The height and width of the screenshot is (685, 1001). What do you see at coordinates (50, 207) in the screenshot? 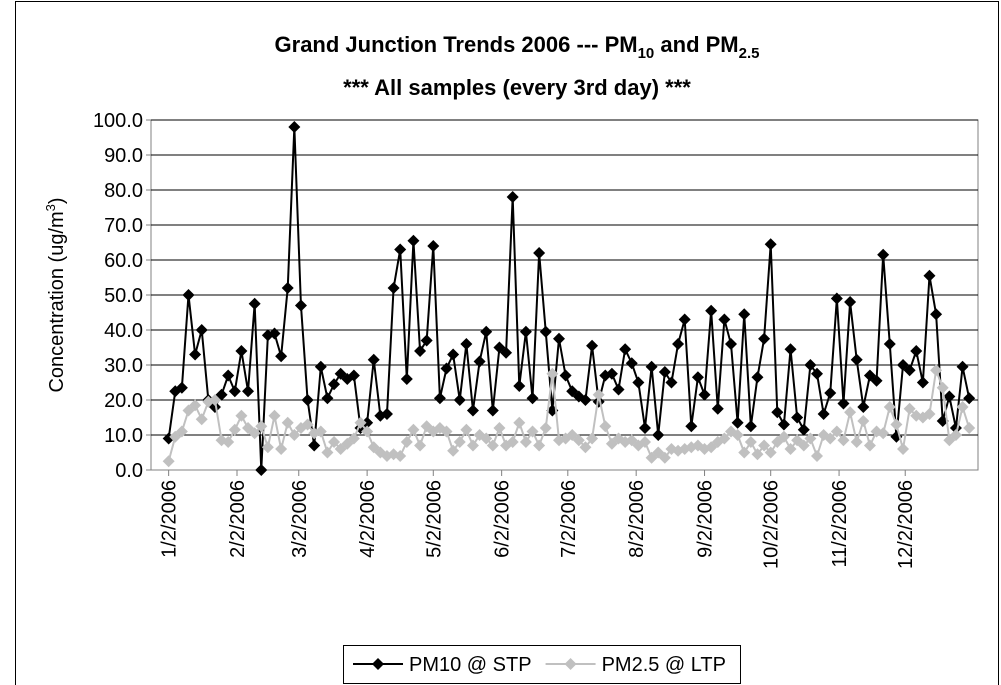
I see `y-label-superscript: 3` at bounding box center [50, 207].